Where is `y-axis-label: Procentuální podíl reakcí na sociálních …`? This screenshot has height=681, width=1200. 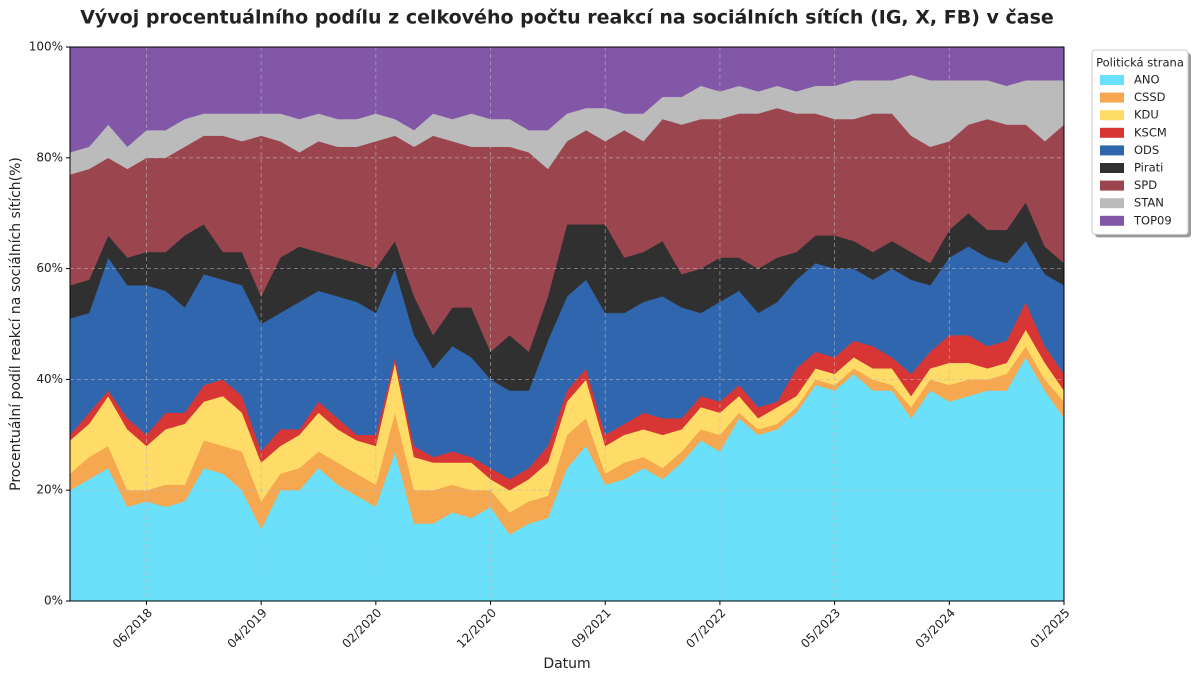 y-axis-label: Procentuální podíl reakcí na sociálních … is located at coordinates (16, 324).